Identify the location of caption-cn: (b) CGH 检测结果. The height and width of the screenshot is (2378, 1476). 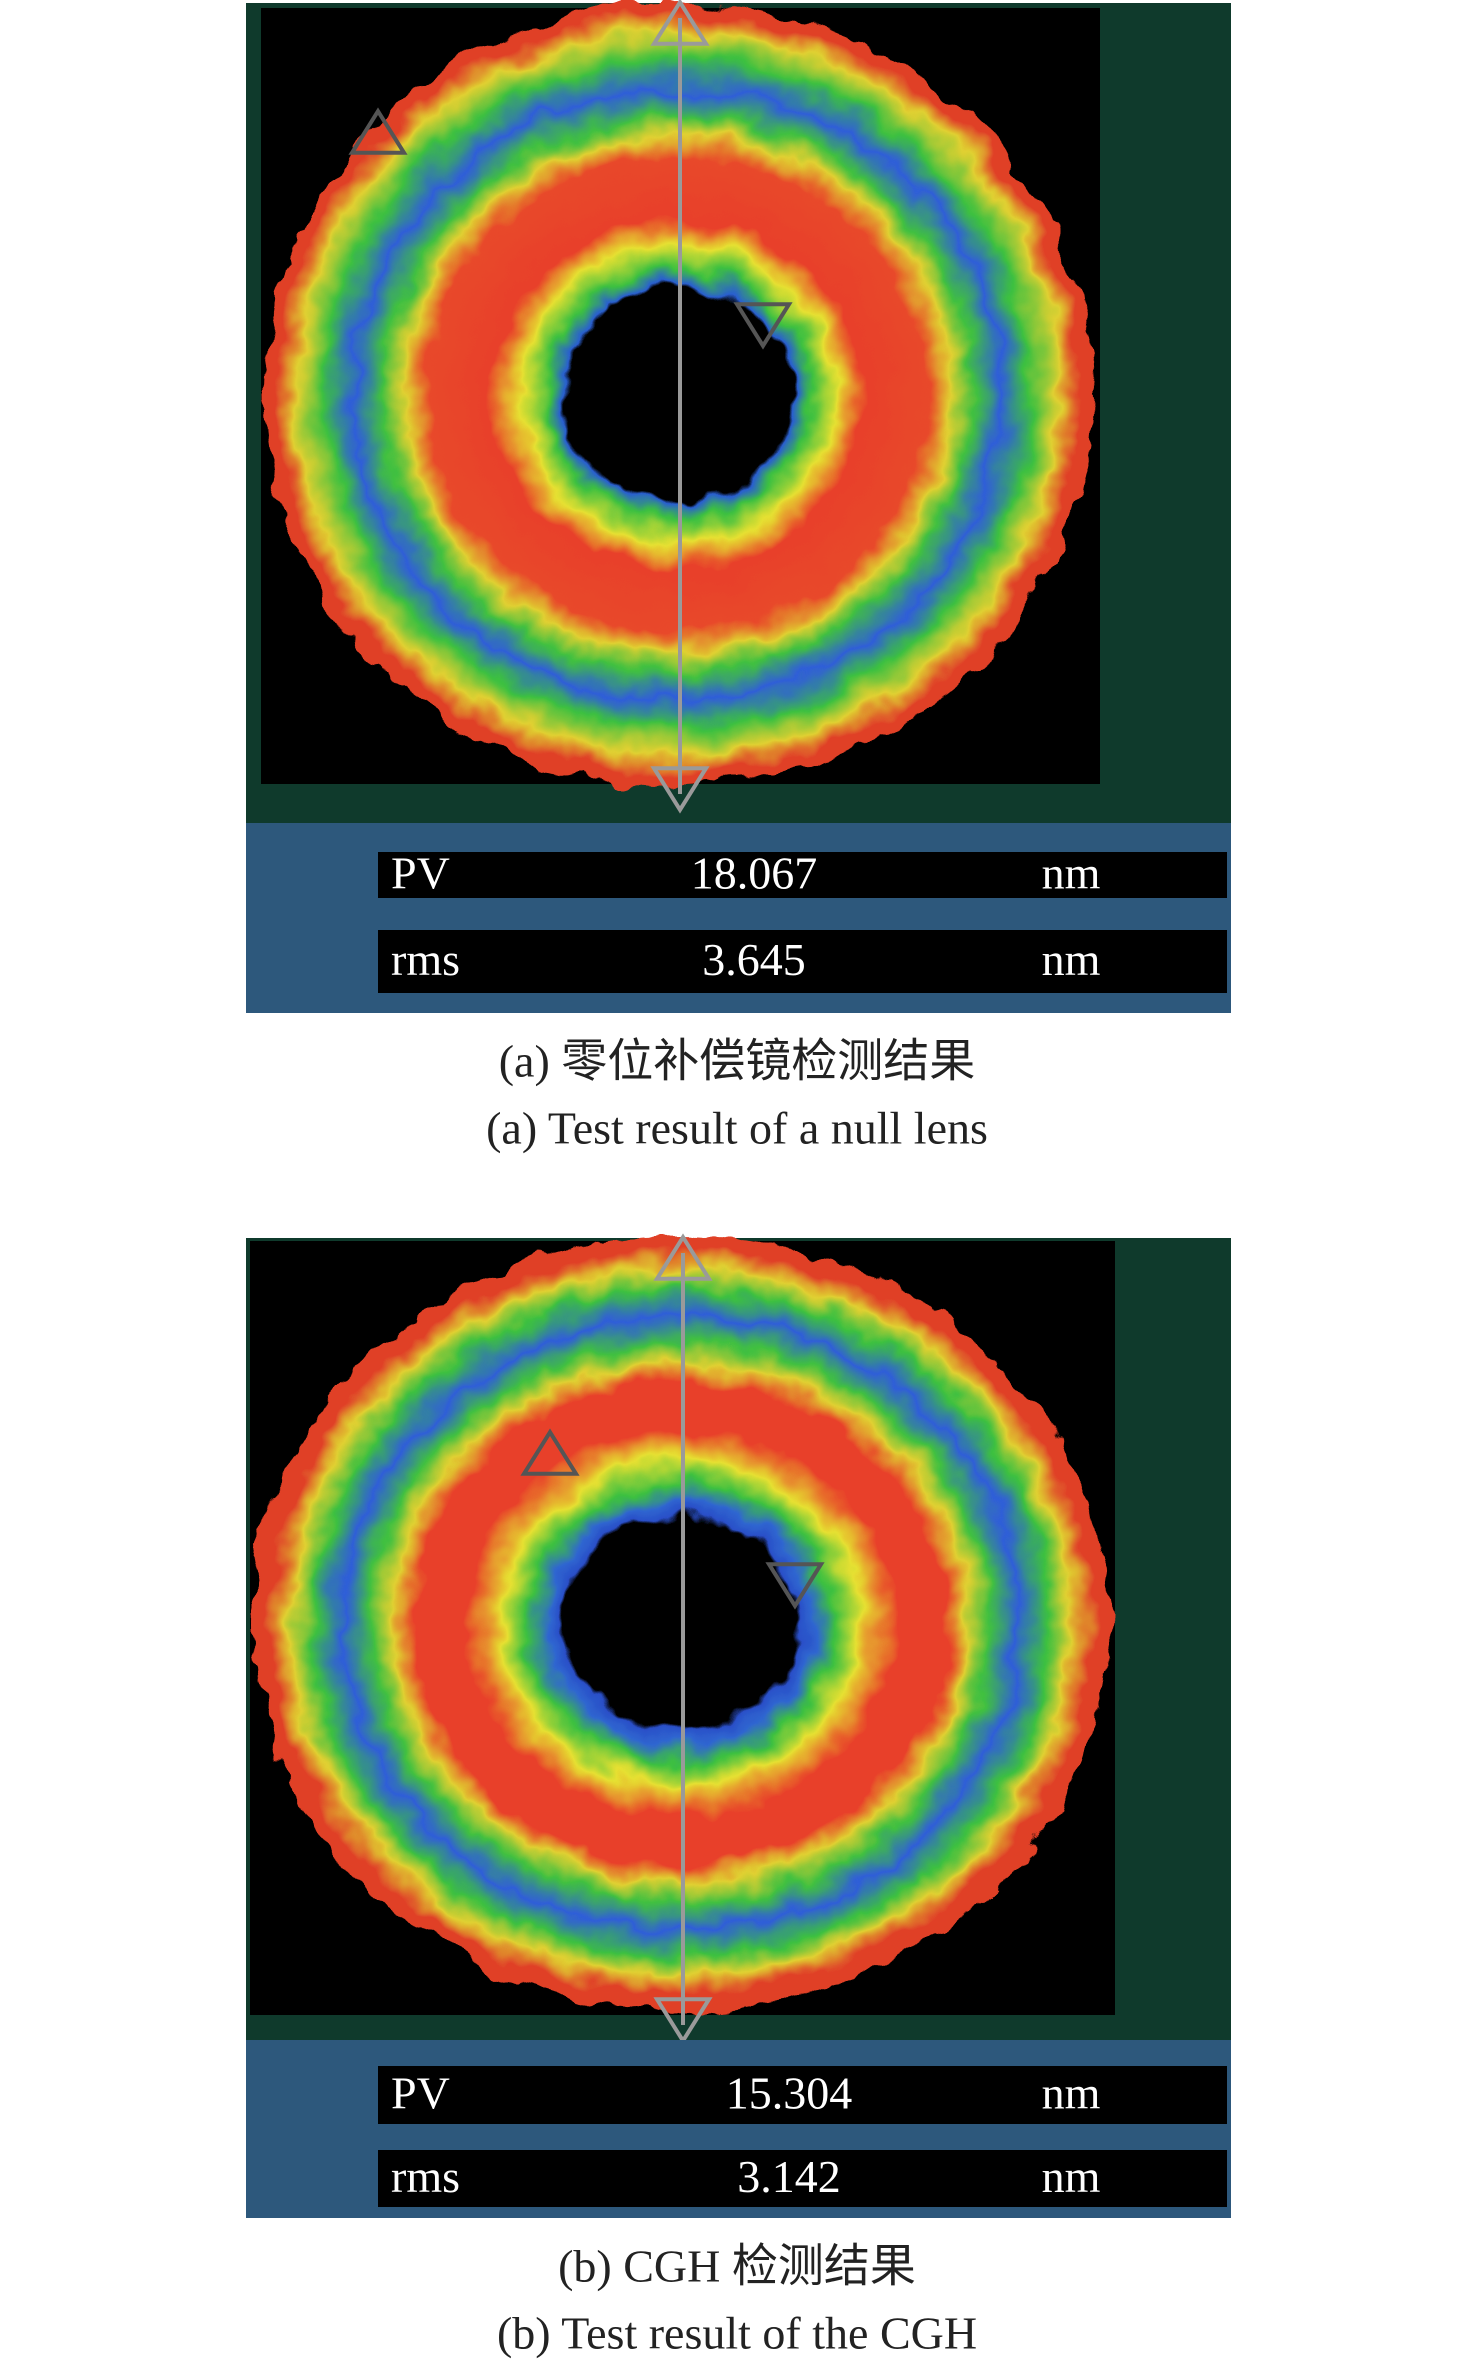
(737, 2266).